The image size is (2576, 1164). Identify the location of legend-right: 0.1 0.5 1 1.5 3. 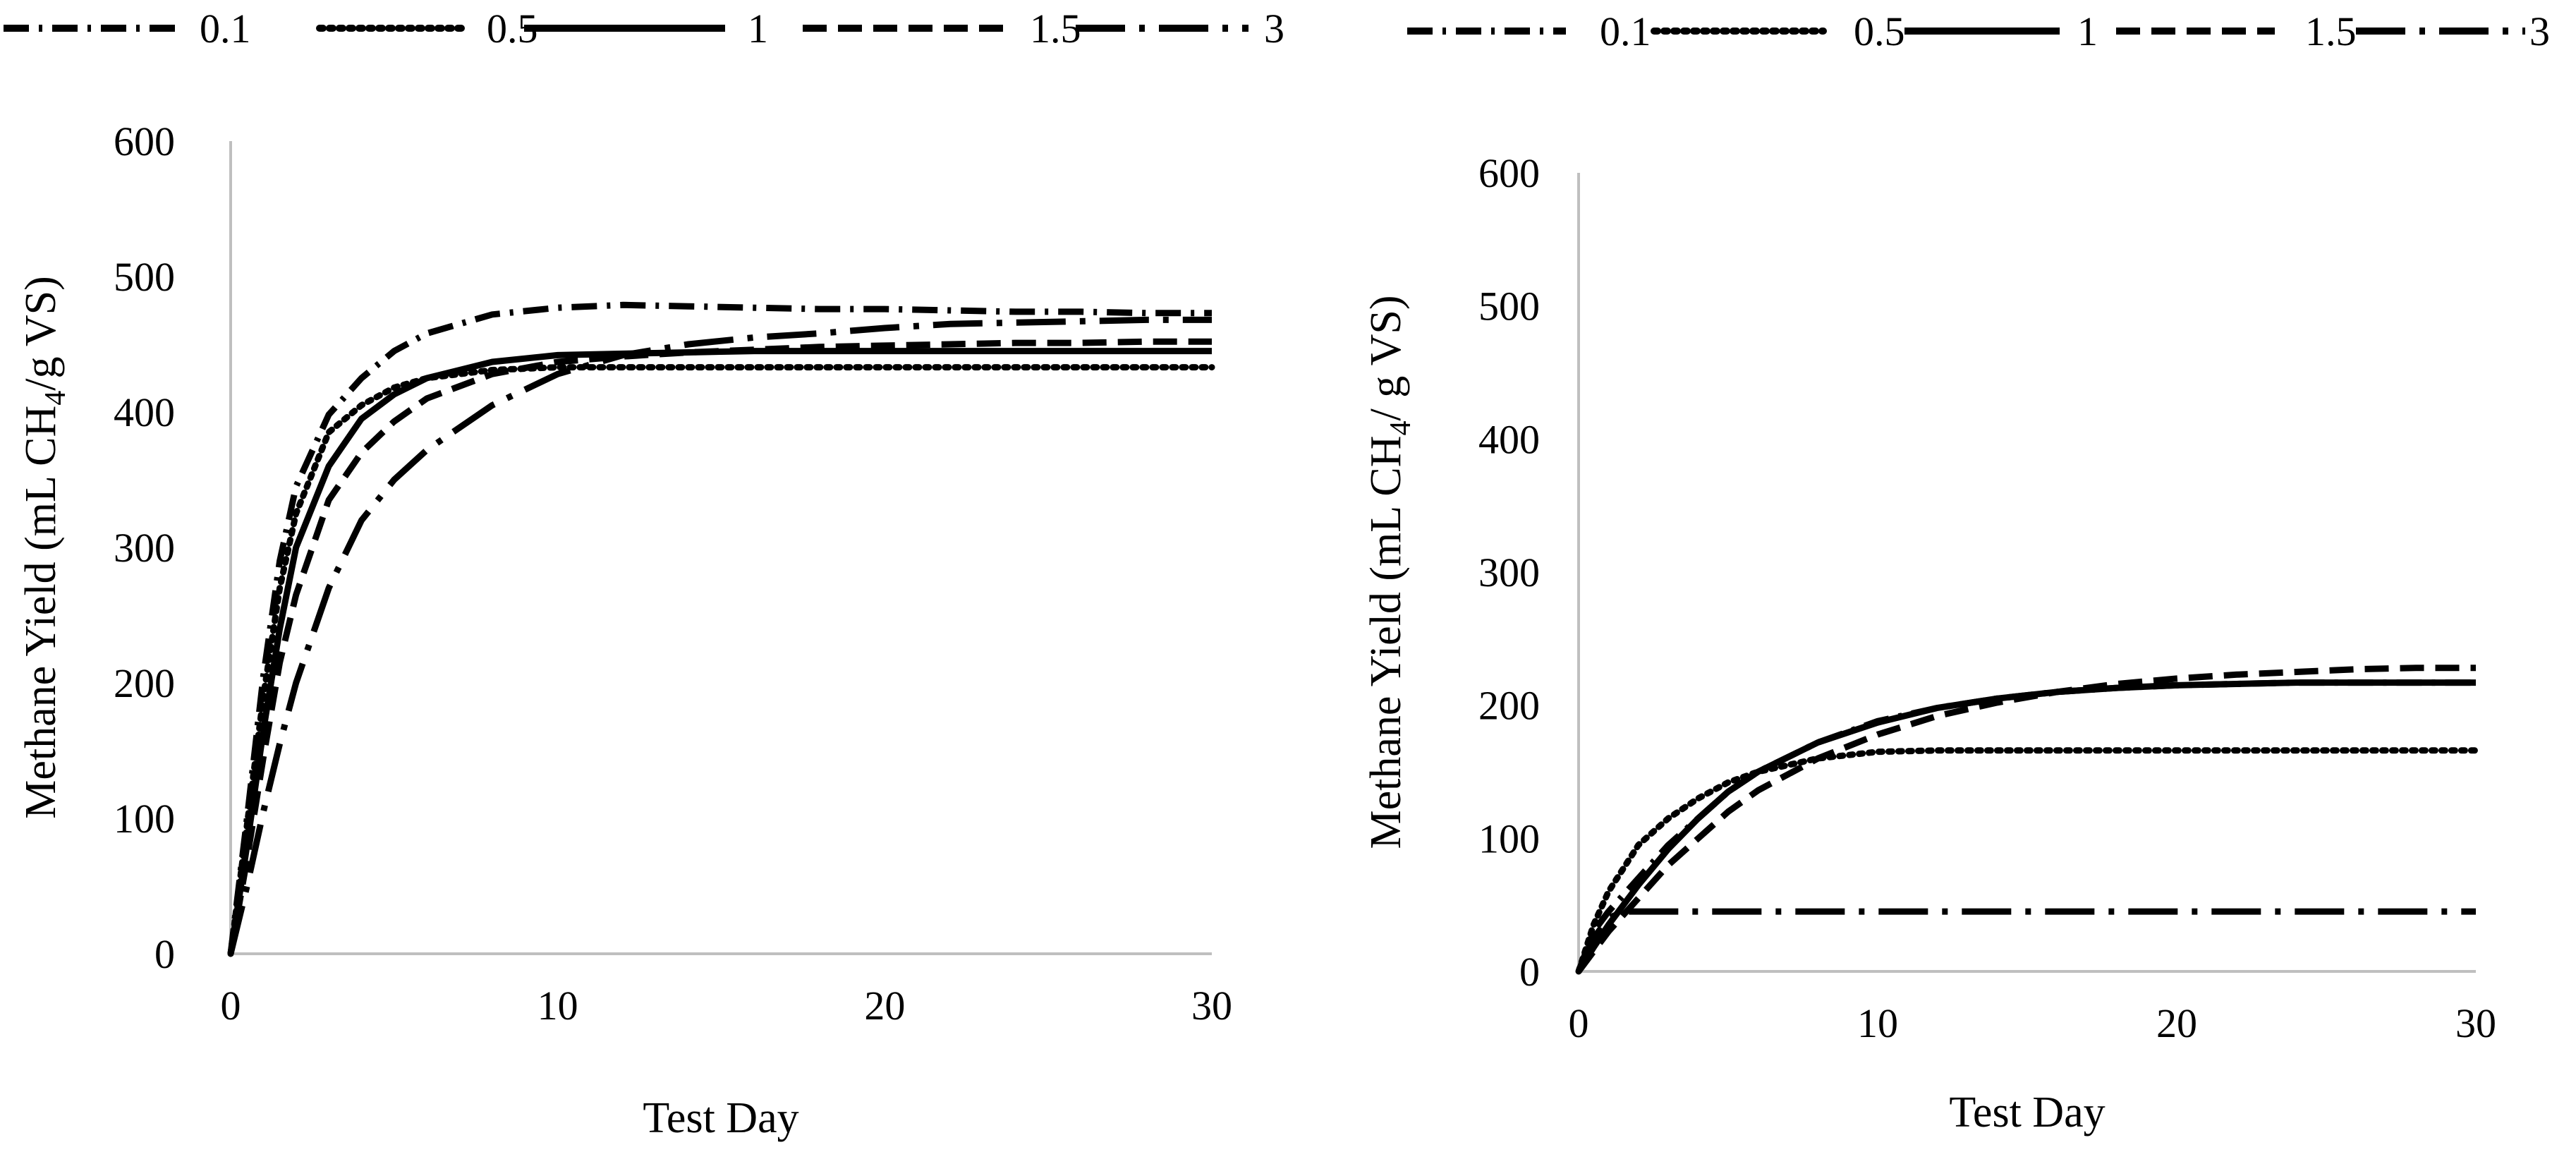
(1978, 31).